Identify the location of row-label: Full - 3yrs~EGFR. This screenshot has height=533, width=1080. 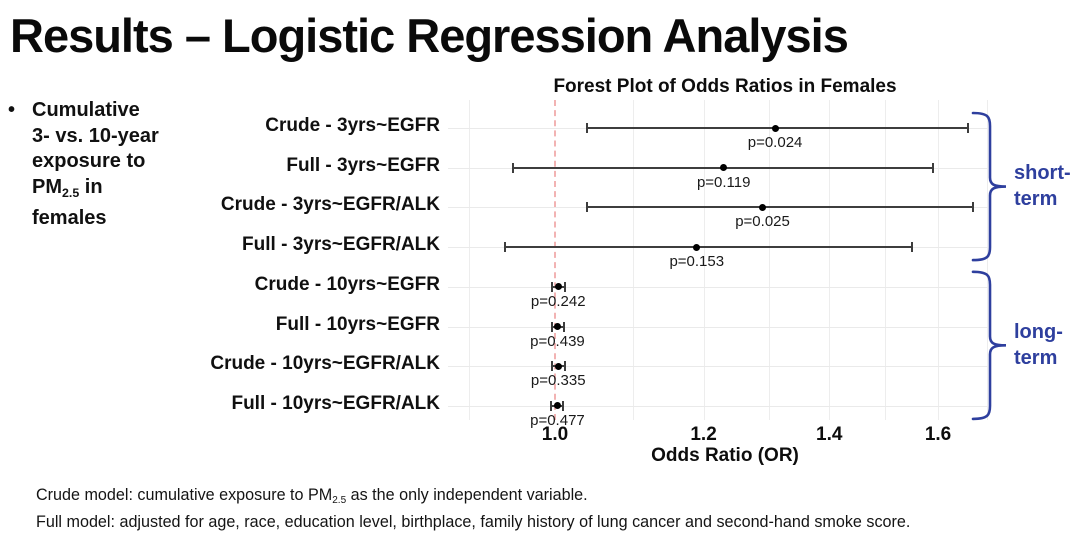
(363, 165).